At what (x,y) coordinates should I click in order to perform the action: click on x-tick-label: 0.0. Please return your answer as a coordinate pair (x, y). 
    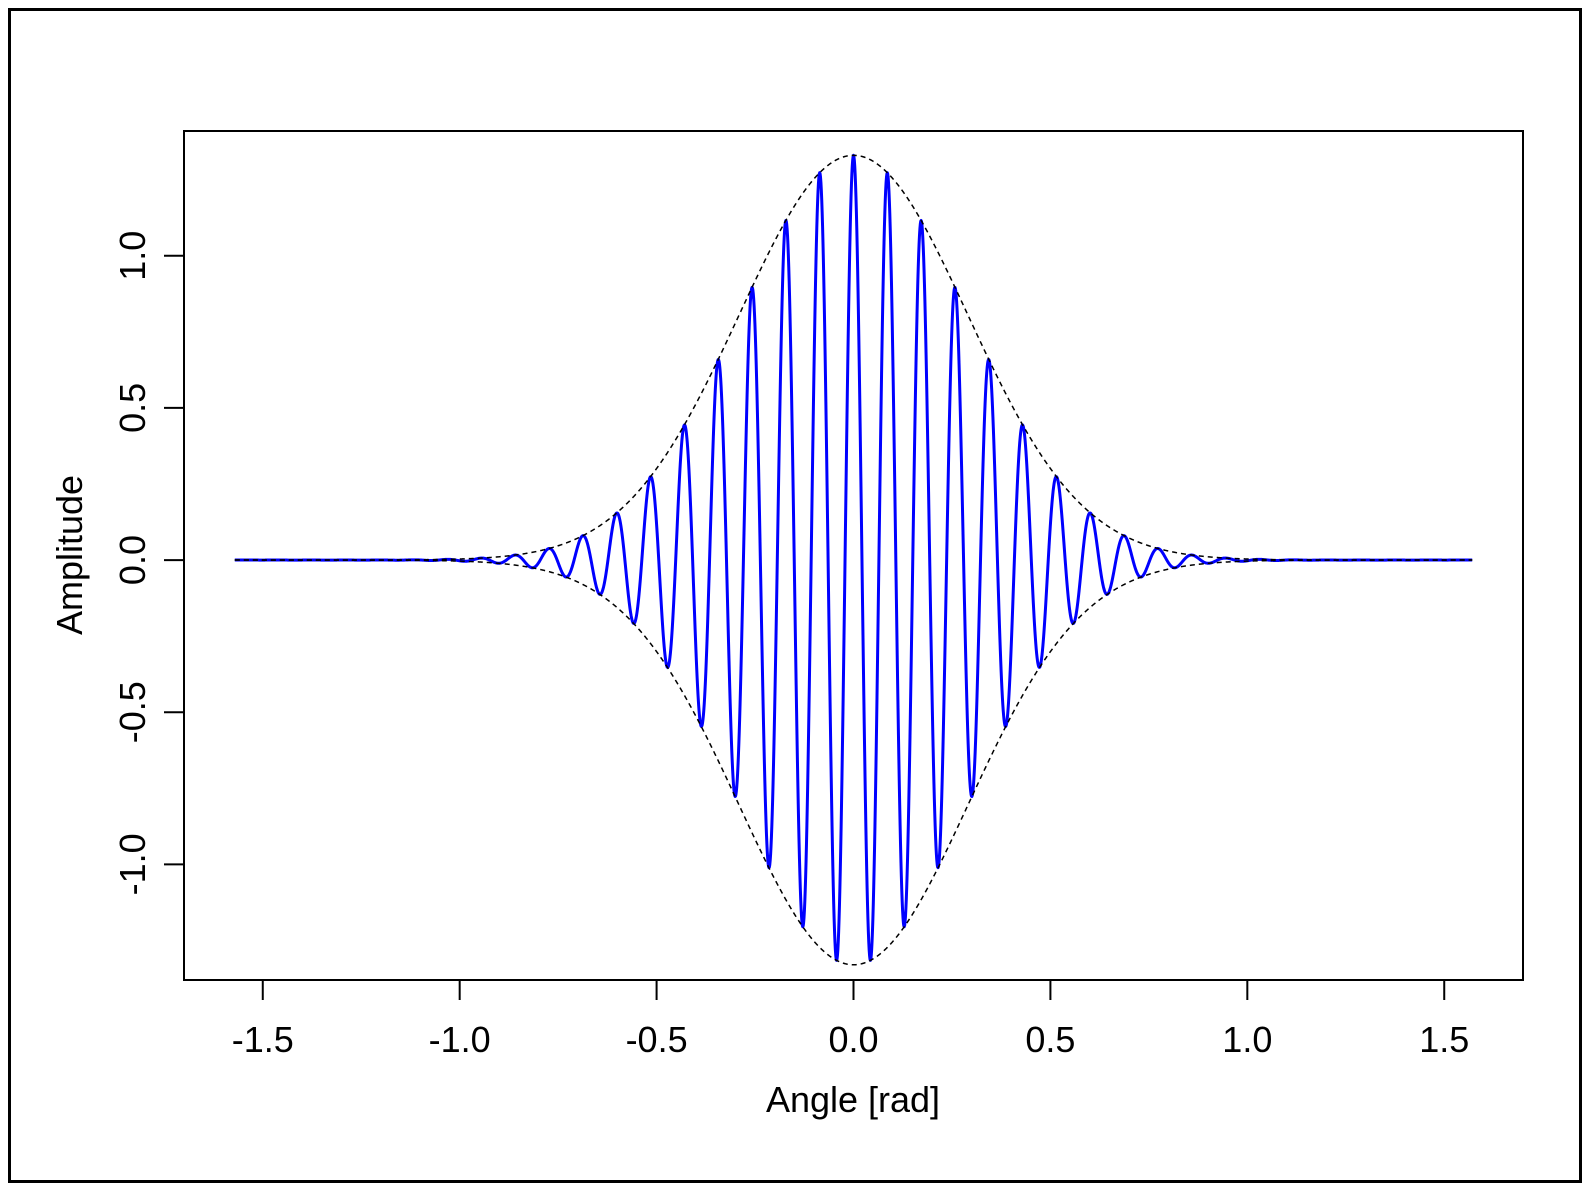
    Looking at the image, I should click on (853, 1039).